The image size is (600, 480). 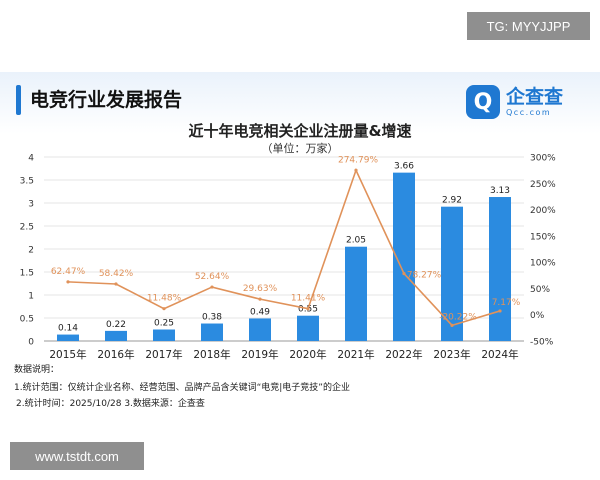 I want to click on y-right-tick-label: 150%, so click(x=543, y=237).